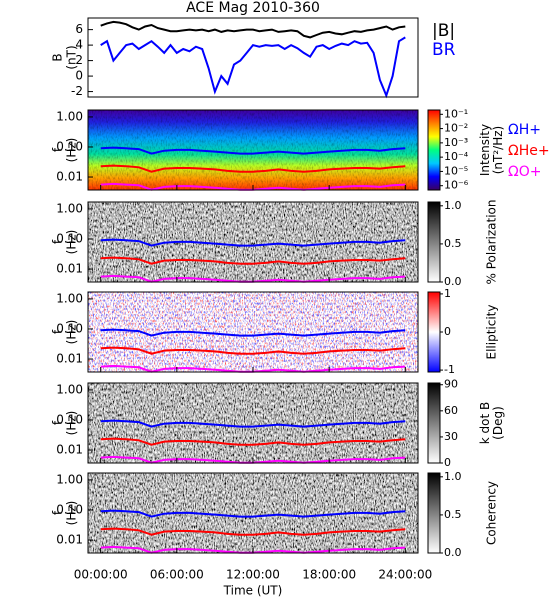 The image size is (550, 600). I want to click on colorbar-tick-label: 10⁻⁴, so click(456, 156).